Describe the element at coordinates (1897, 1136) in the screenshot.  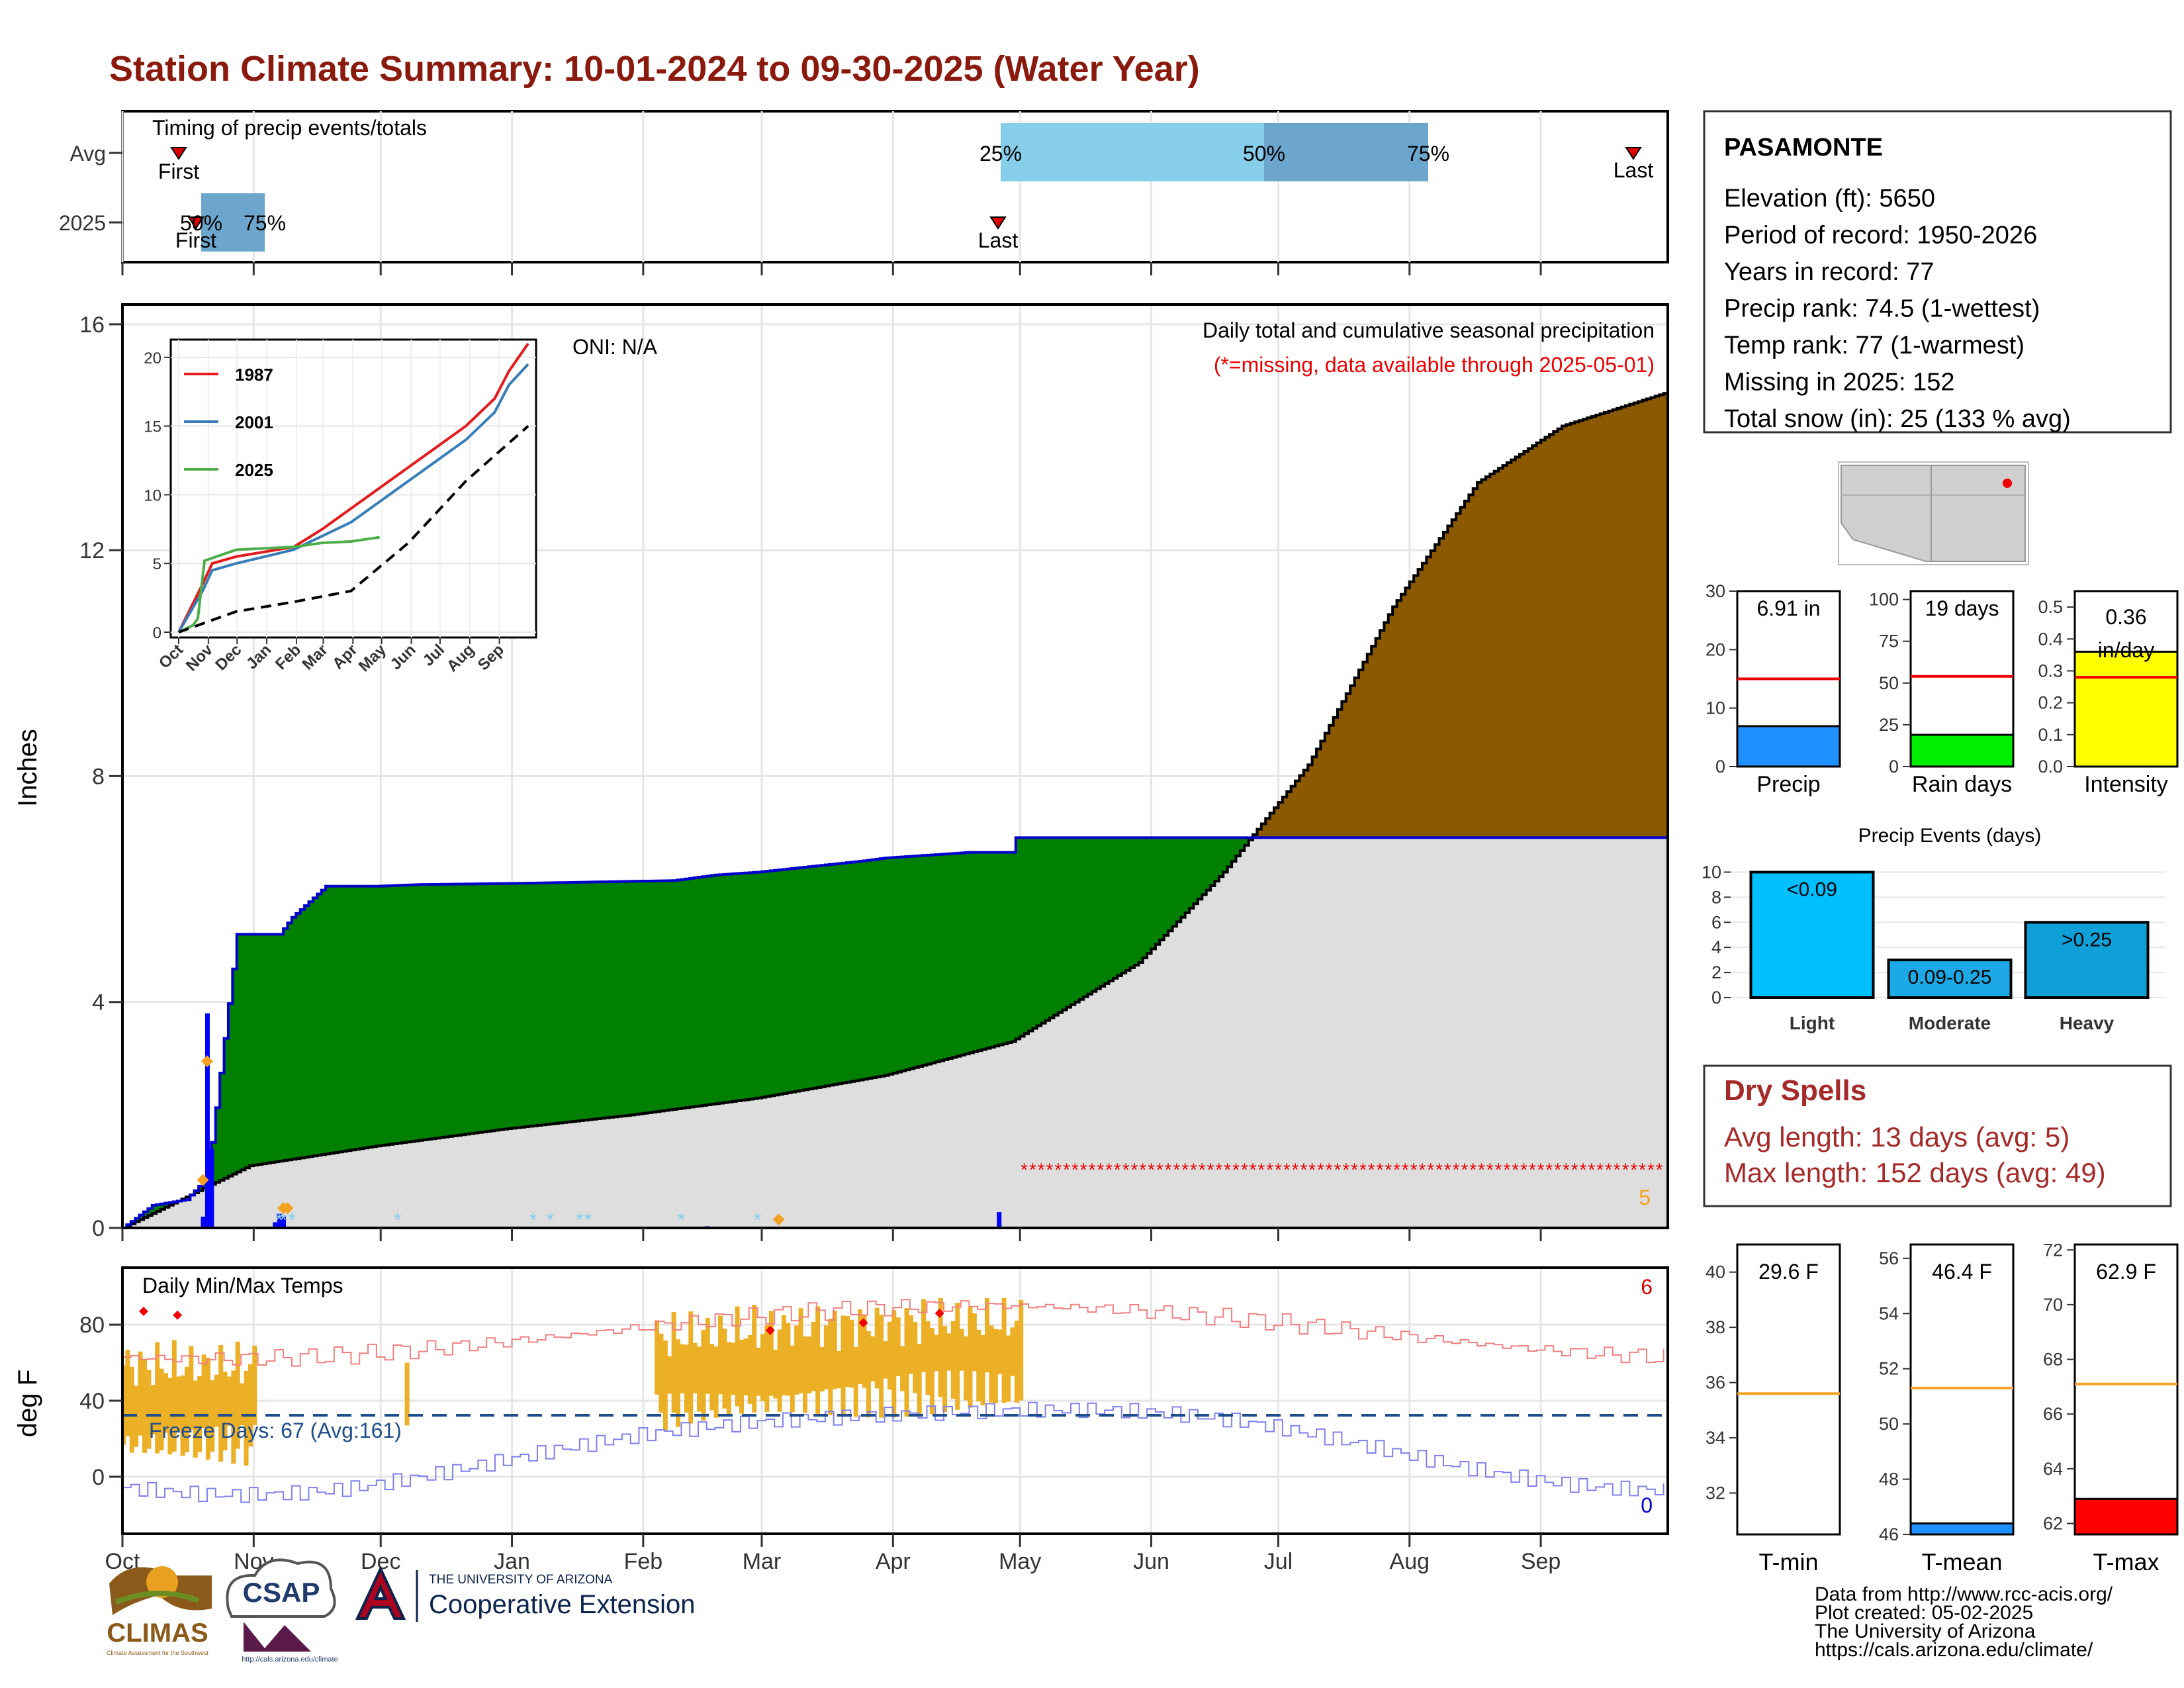
I see `dry-spells-avg: Avg length: 13 days (avg: 5)` at that location.